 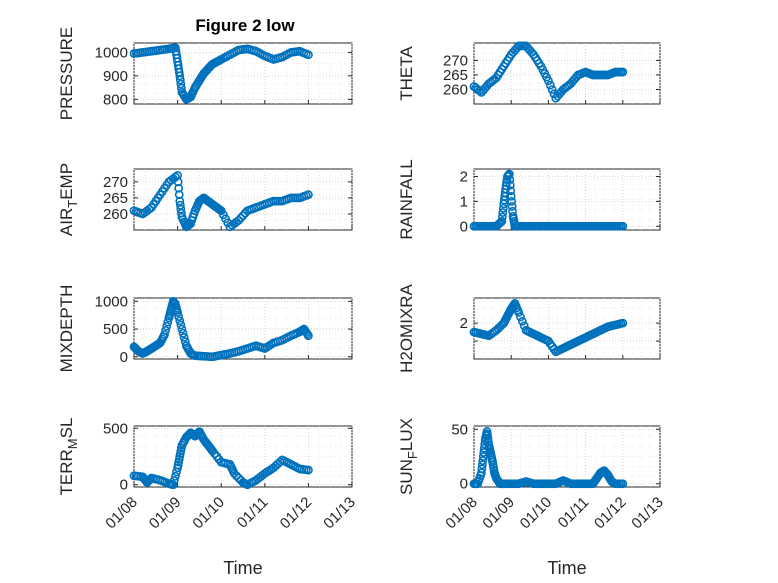 I want to click on airtemp-ylabel-part: EMP, so click(x=66, y=181).